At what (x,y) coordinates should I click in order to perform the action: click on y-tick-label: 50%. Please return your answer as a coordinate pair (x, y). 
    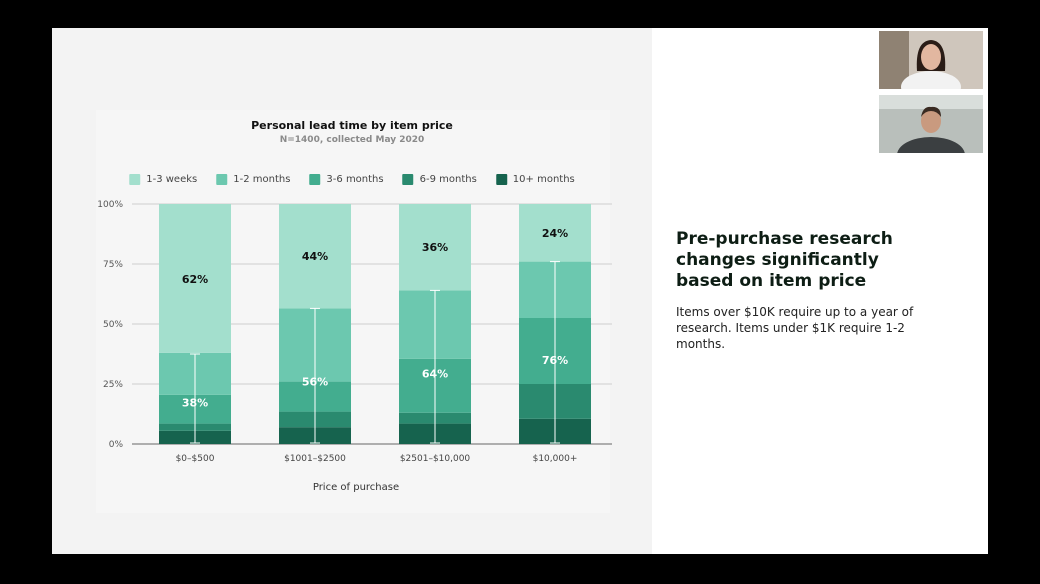
    Looking at the image, I should click on (113, 325).